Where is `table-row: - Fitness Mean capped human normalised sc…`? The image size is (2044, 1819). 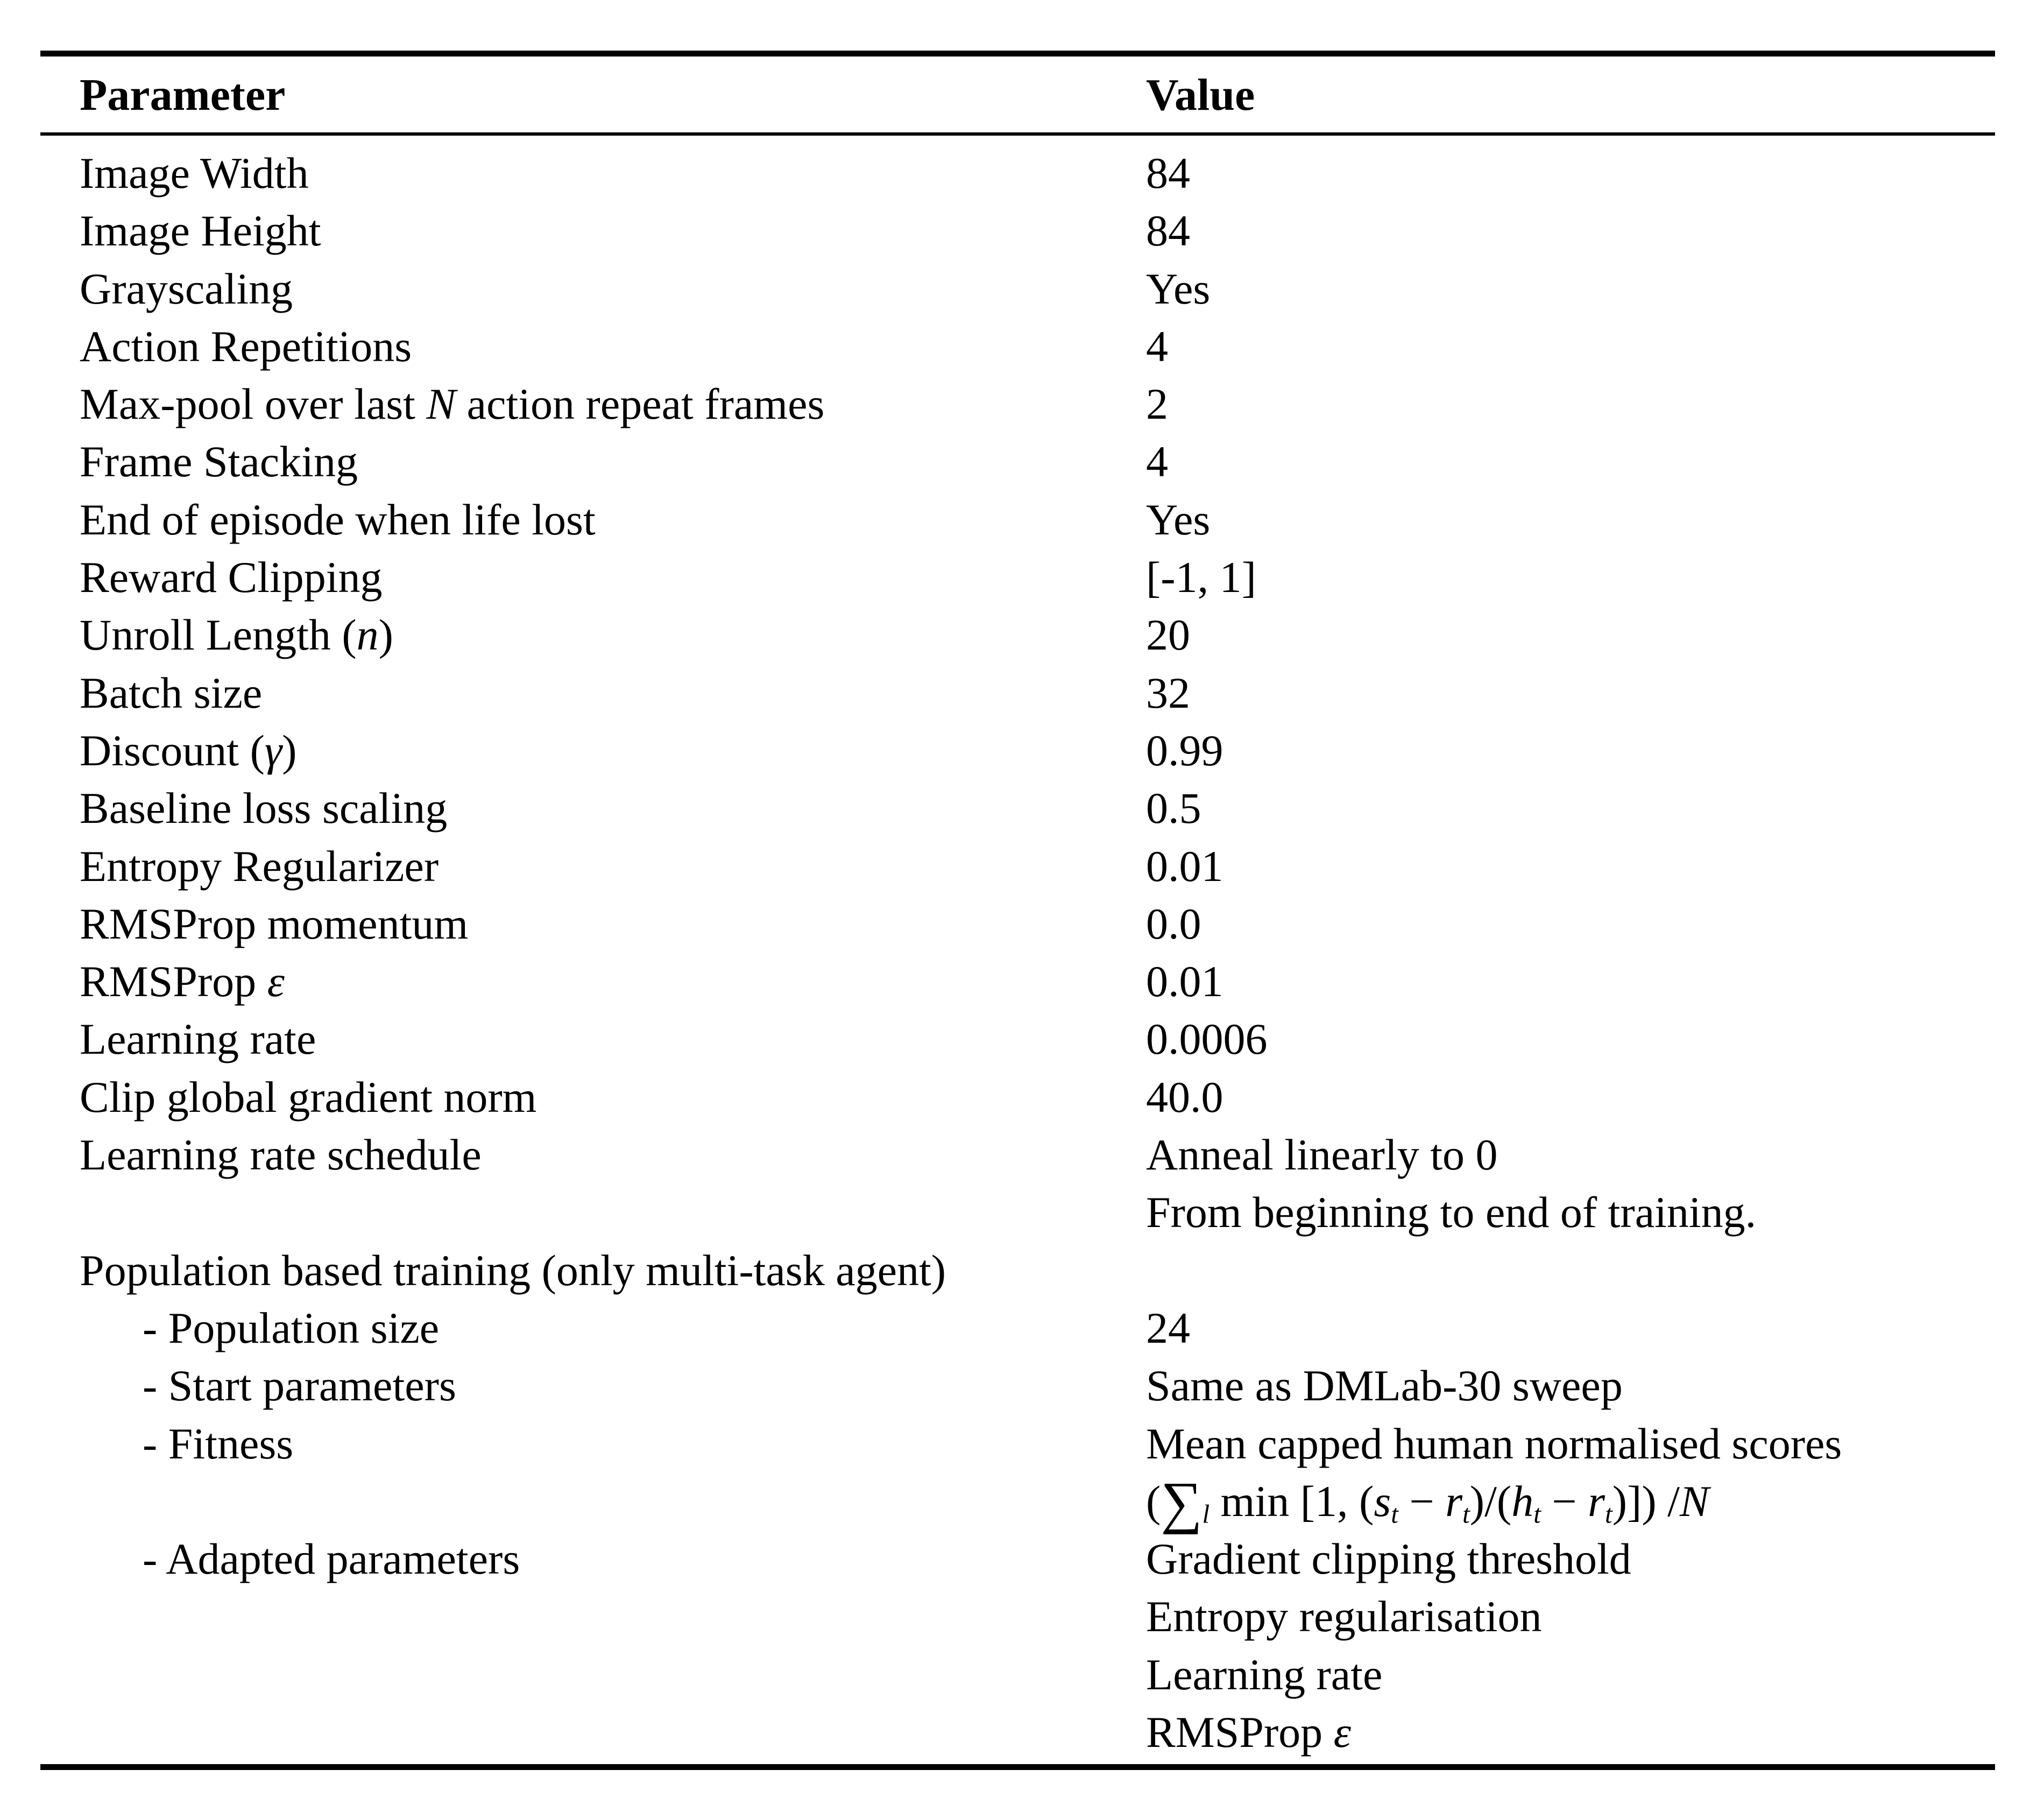
table-row: - Fitness Mean capped human normalised sc… is located at coordinates (1022, 1443).